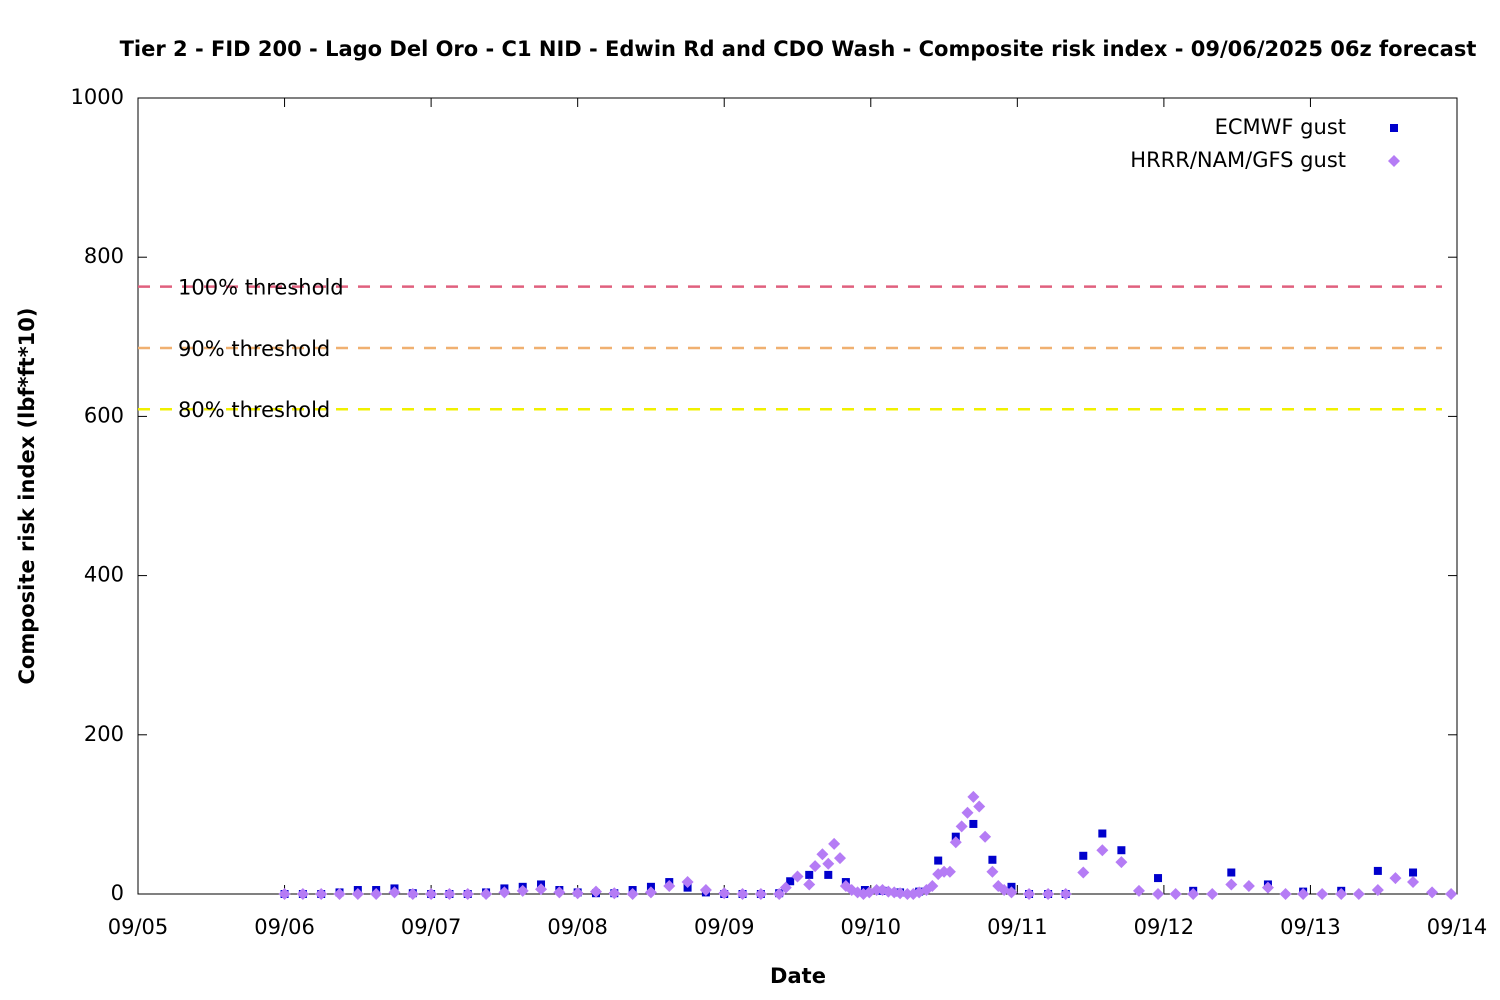  Describe the element at coordinates (104, 575) in the screenshot. I see `y-tick-label: 400` at that location.